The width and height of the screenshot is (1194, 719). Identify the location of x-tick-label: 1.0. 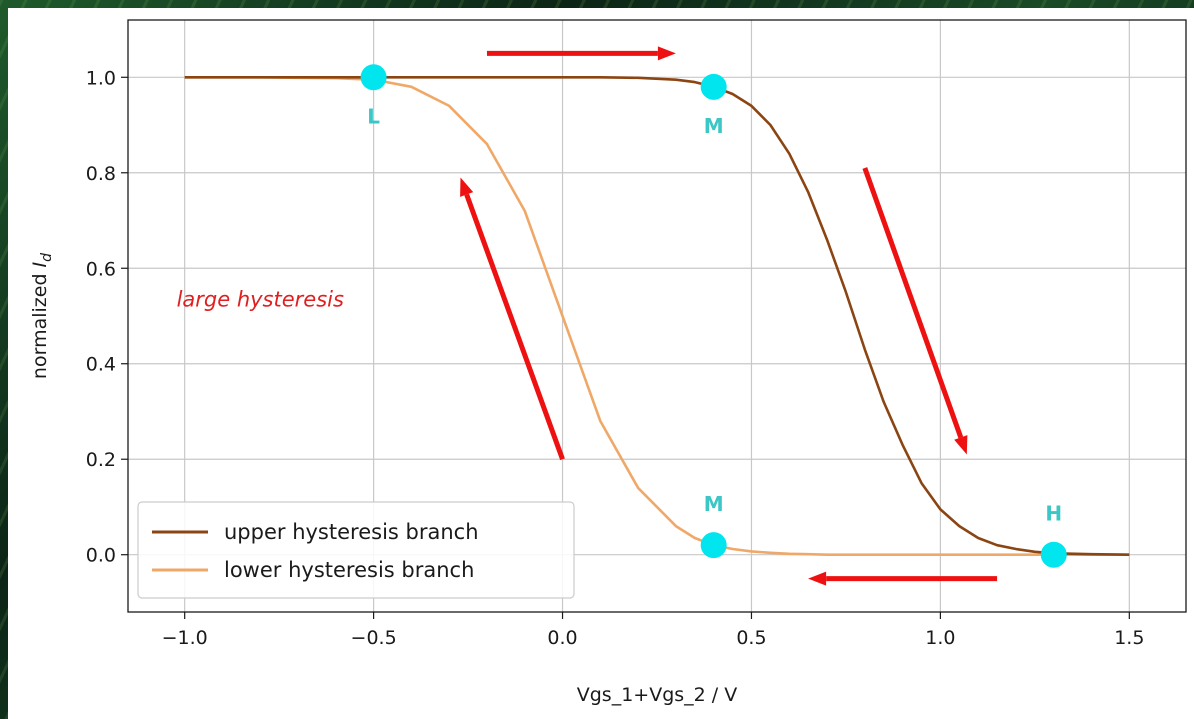
(940, 638).